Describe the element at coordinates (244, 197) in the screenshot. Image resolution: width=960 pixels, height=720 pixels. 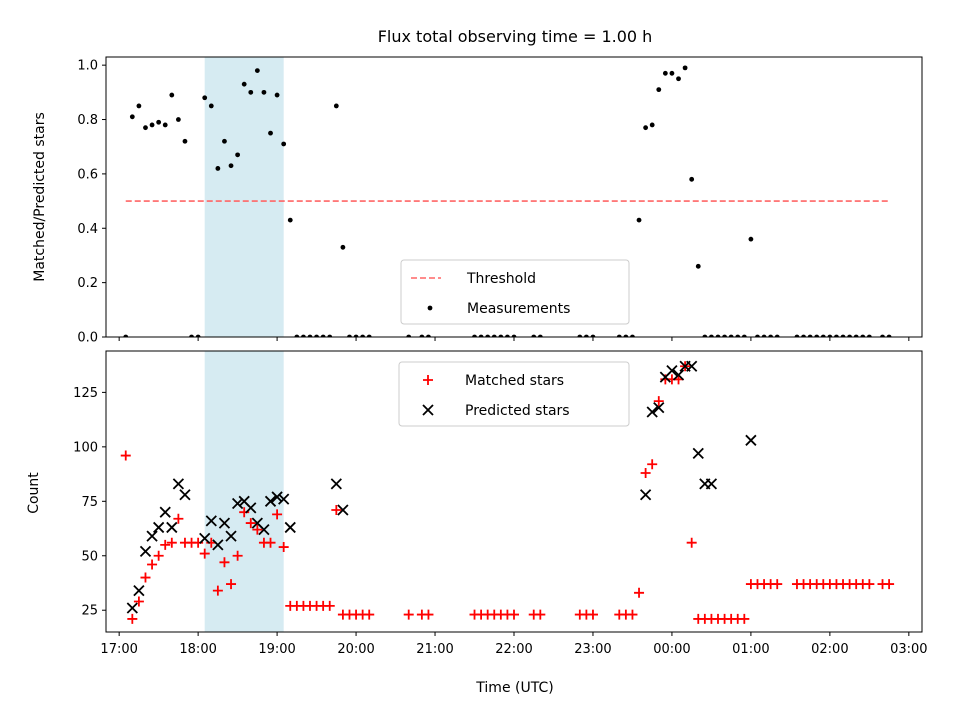
I see `top-shaded-region` at that location.